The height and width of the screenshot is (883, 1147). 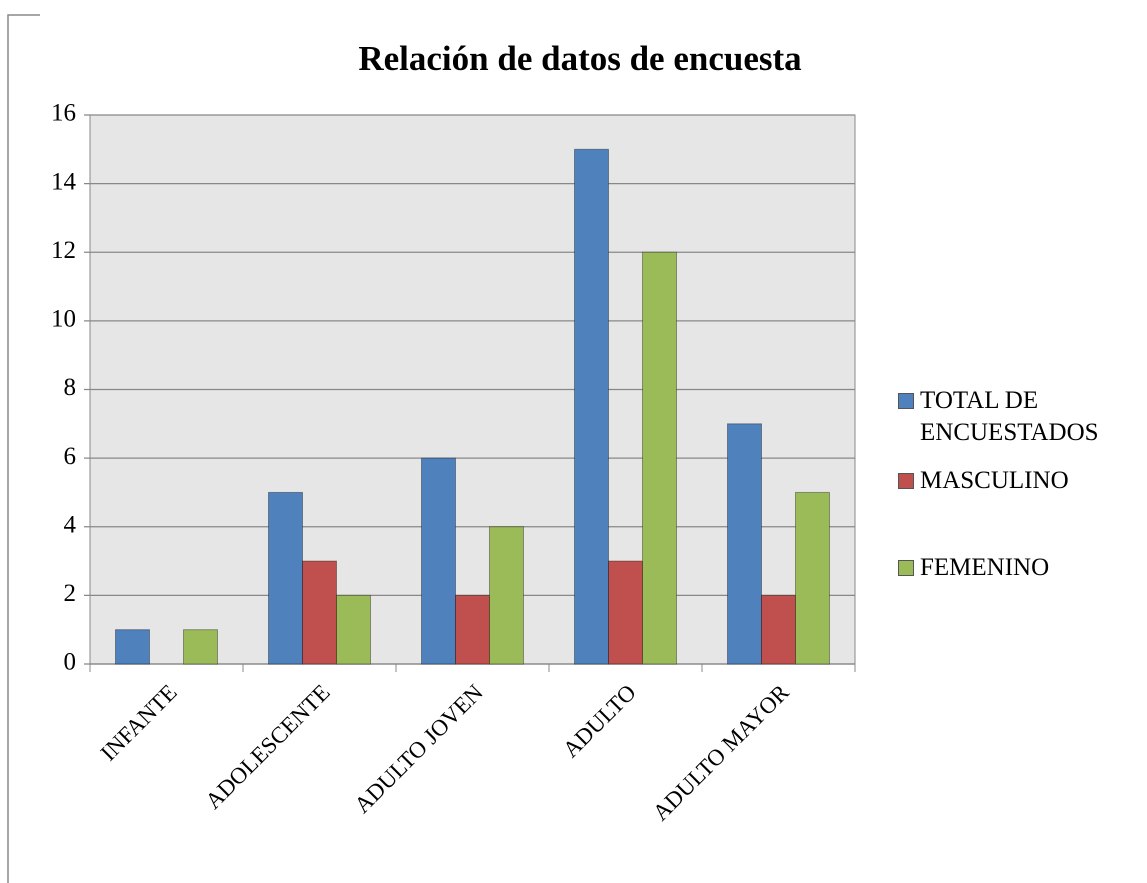 I want to click on y-tick-label: 10, so click(x=63, y=319).